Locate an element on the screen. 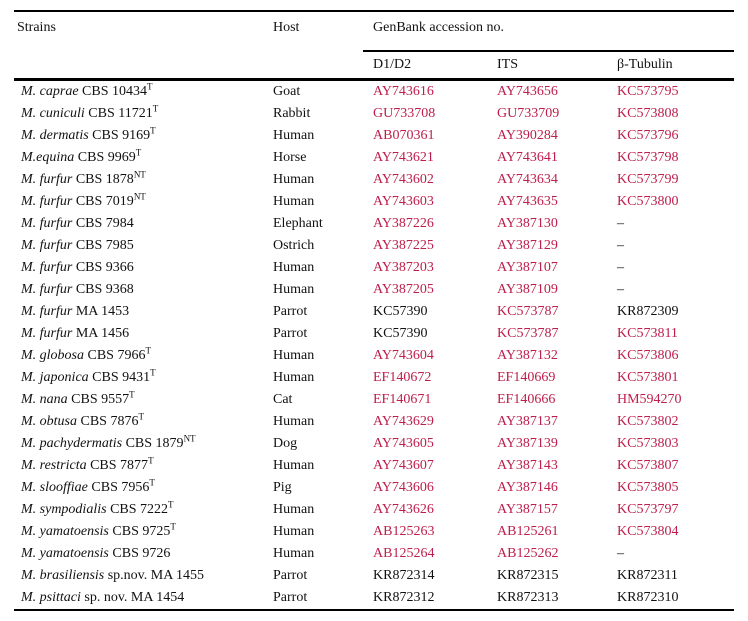 Image resolution: width=748 pixels, height=621 pixels. beta-tubulin-accession-cell: KC573799 is located at coordinates (648, 179).